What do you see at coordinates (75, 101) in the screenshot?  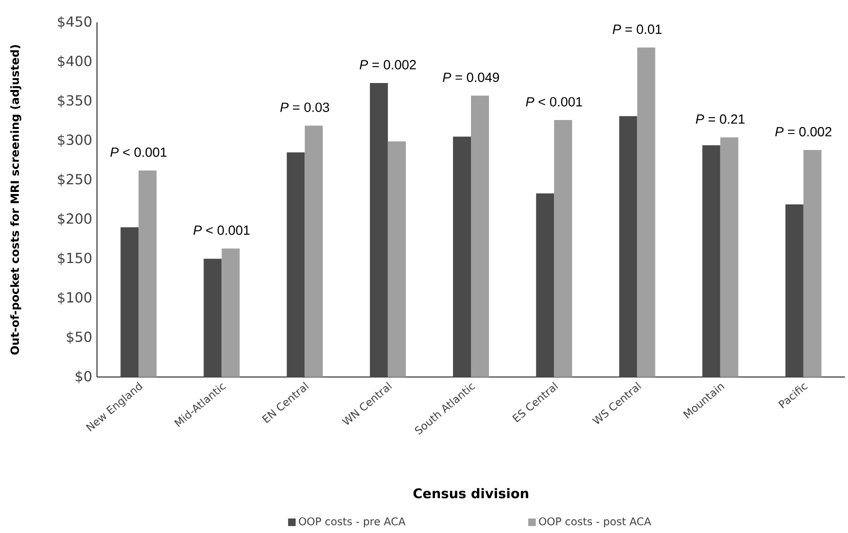 I see `y-tick-label: $350` at bounding box center [75, 101].